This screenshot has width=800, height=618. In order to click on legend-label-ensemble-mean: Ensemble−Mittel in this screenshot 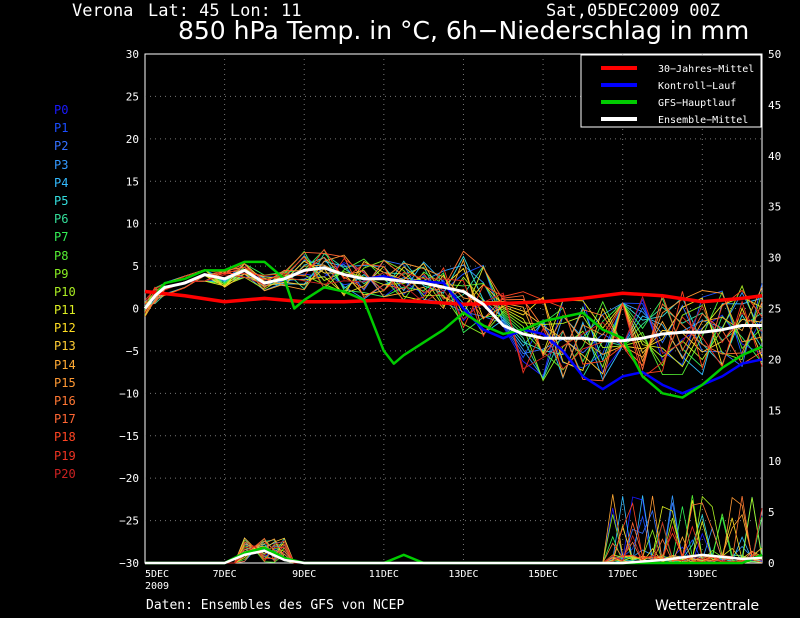, I will do `click(703, 120)`.